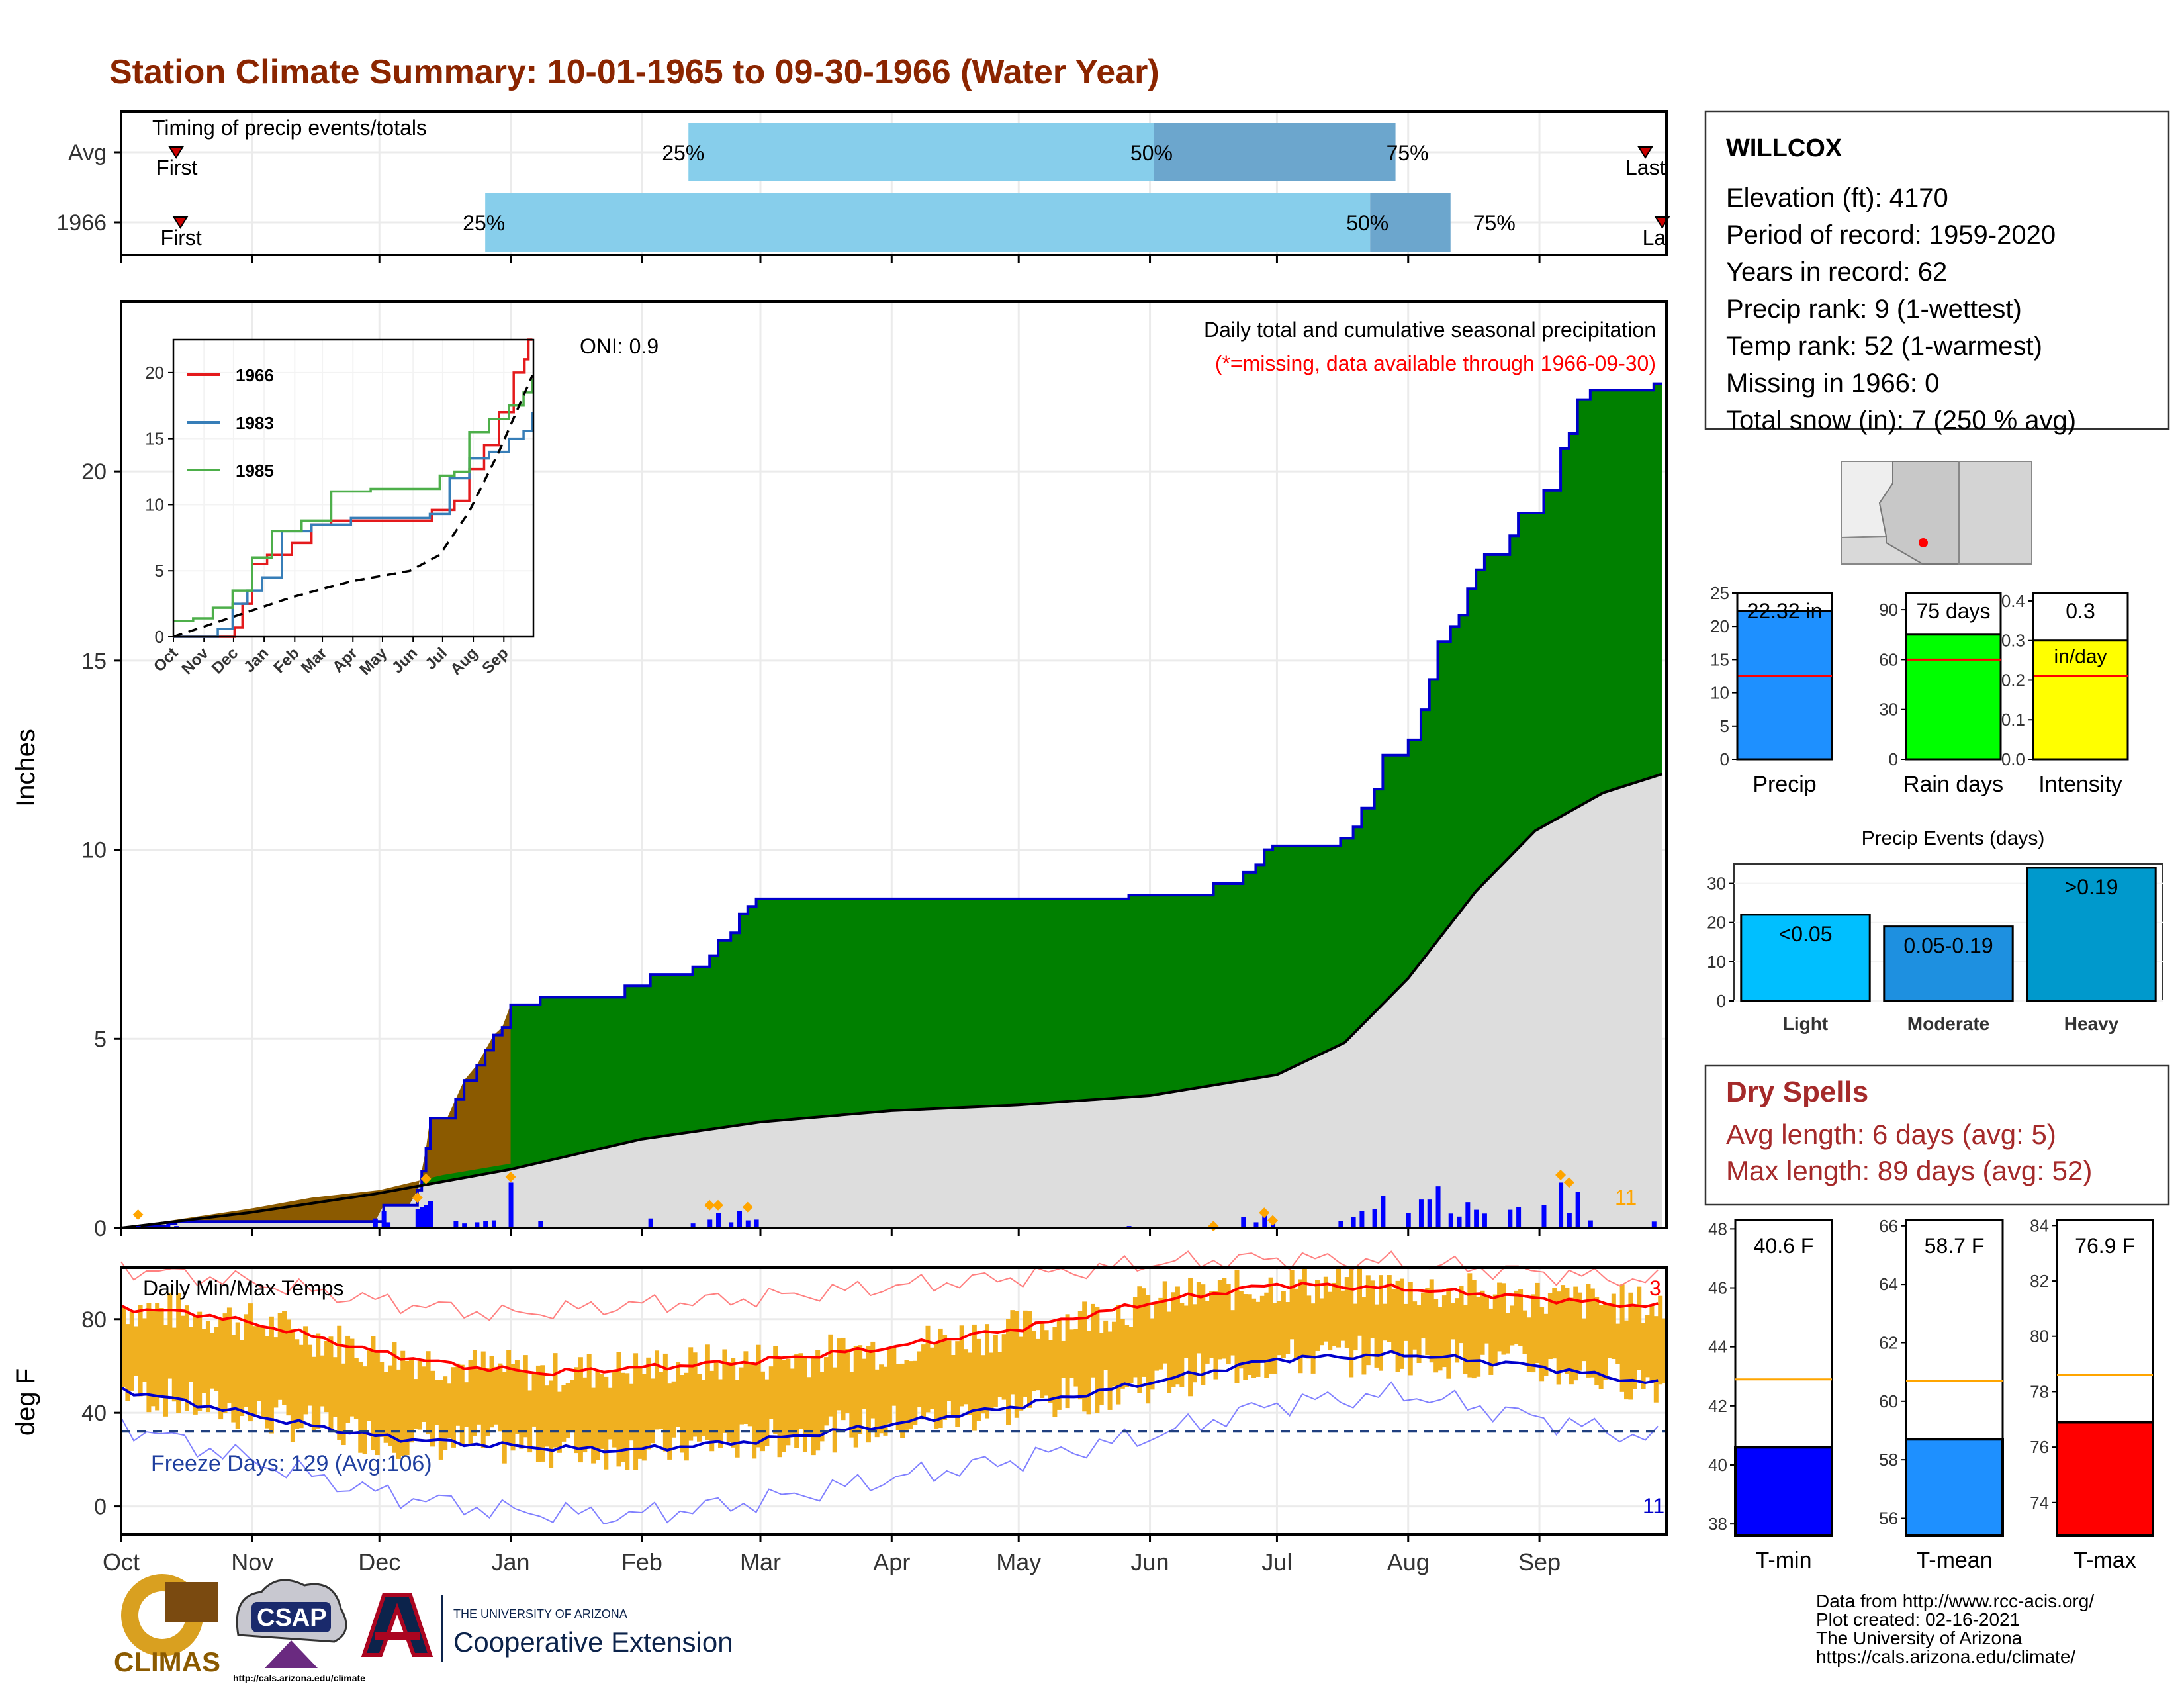  What do you see at coordinates (417, 1197) in the screenshot?
I see `snow-marker` at bounding box center [417, 1197].